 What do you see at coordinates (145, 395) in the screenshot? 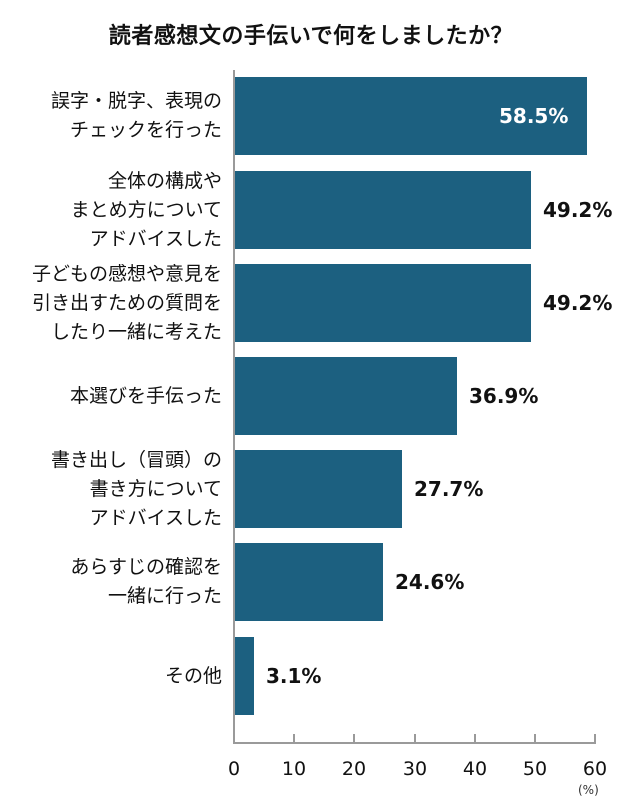
I see `category-label-line: 本選びを手伝った` at bounding box center [145, 395].